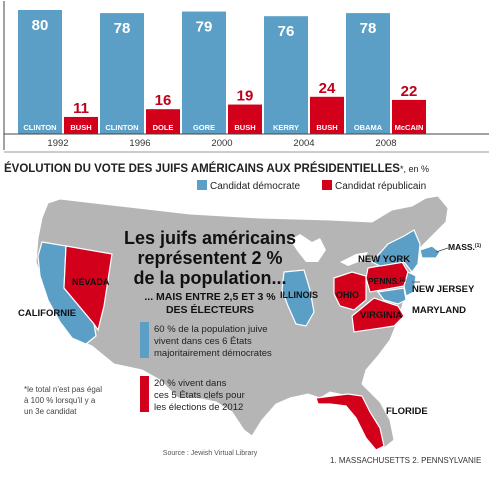 The height and width of the screenshot is (498, 493). I want to click on candidate-dem-2000: GORE, so click(204, 127).